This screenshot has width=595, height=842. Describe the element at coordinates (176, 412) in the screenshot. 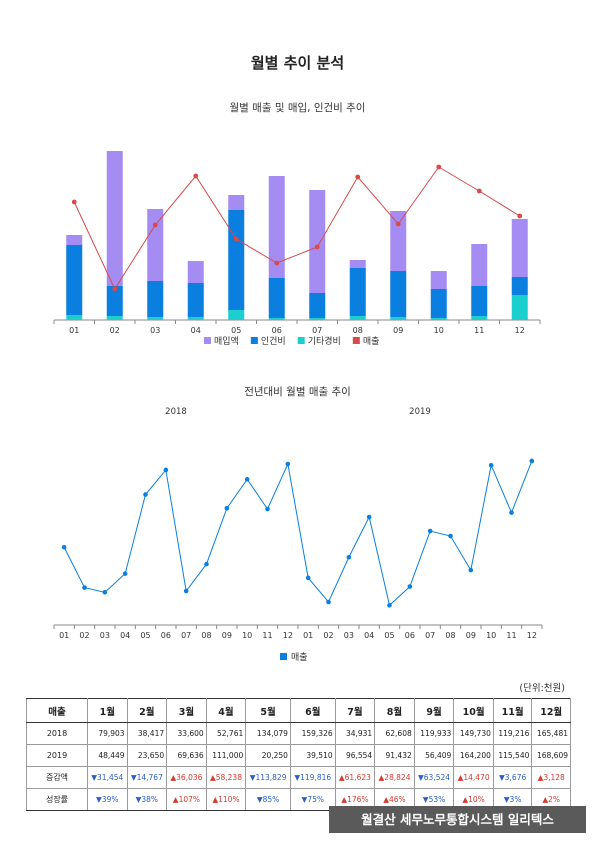

I see `chart2-group-label: 2018` at that location.